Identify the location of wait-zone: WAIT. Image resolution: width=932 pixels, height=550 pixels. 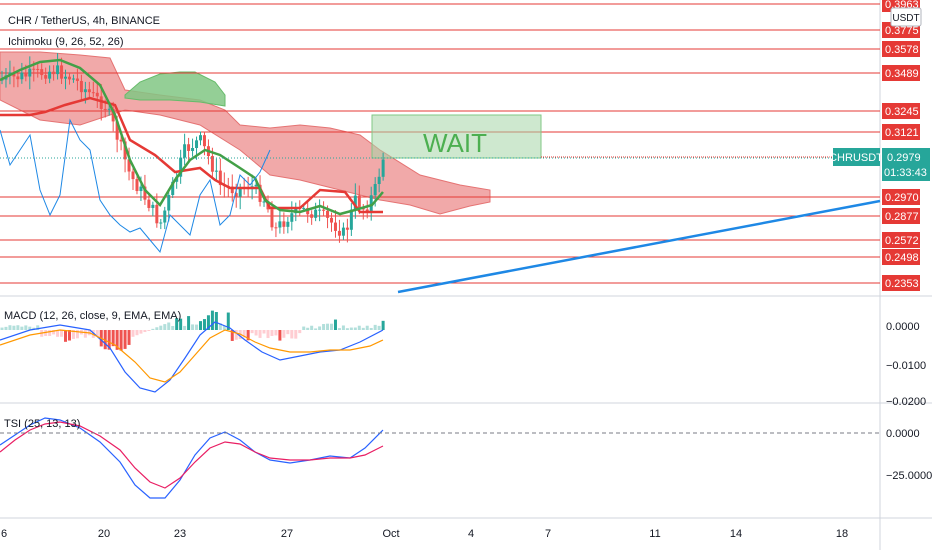
(625, 136).